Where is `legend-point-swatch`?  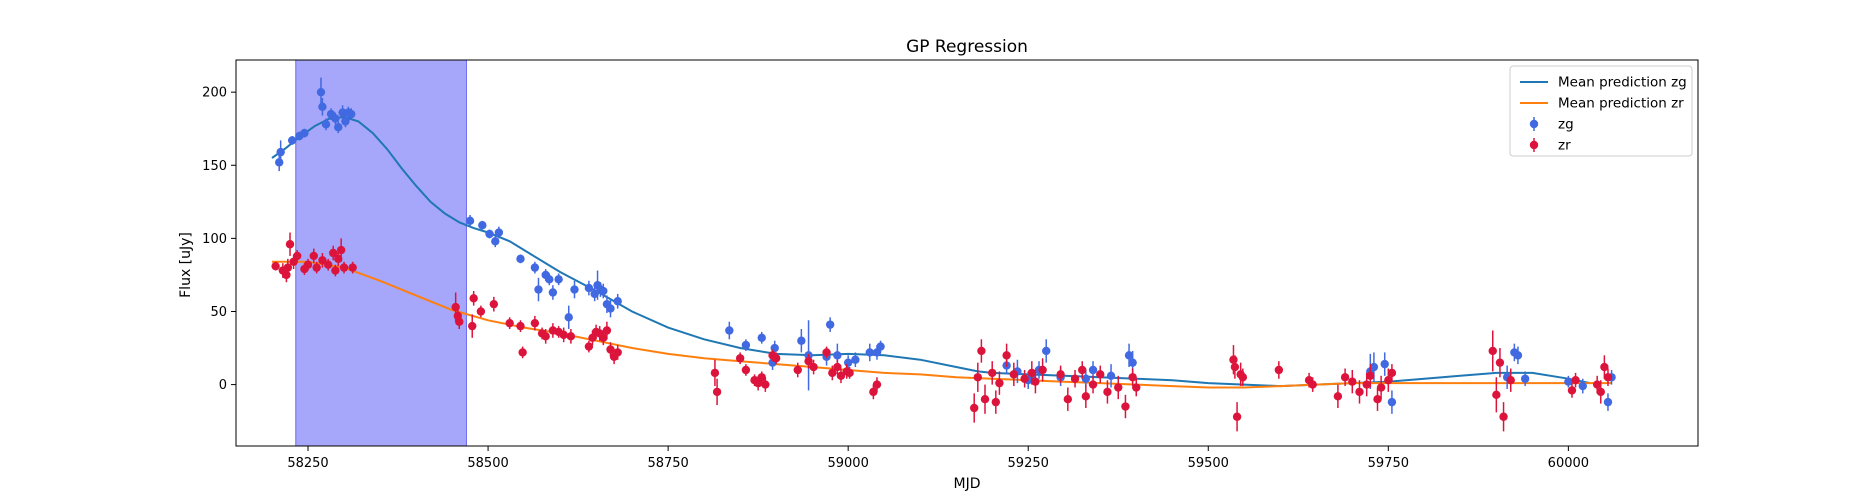 legend-point-swatch is located at coordinates (1534, 124).